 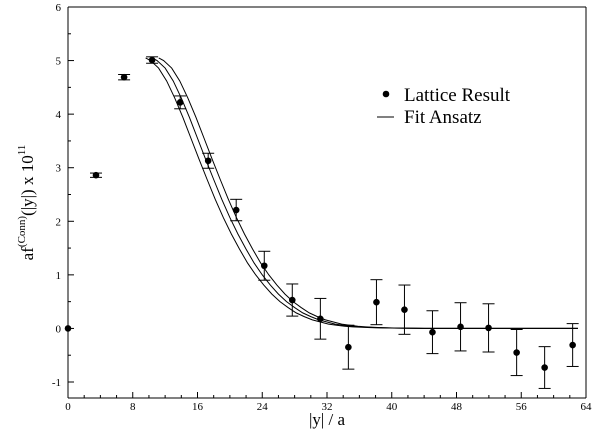 What do you see at coordinates (63, 195) in the screenshot?
I see `y-axis: -1 0 1 2 3 4 5 6` at bounding box center [63, 195].